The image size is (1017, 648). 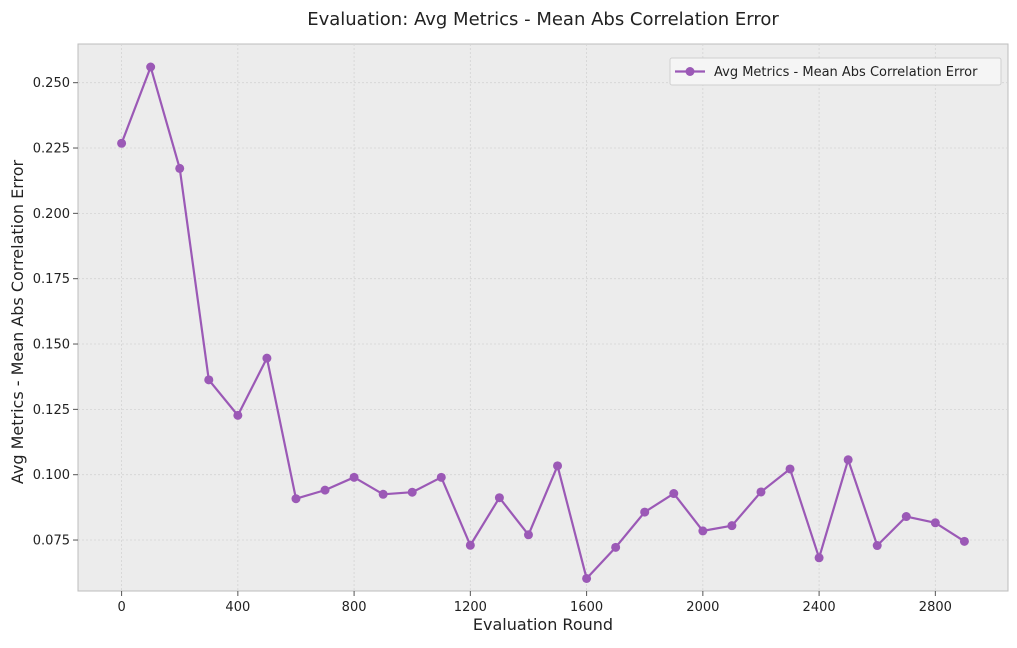 I want to click on y-tick-label: 0.225, so click(x=51, y=149).